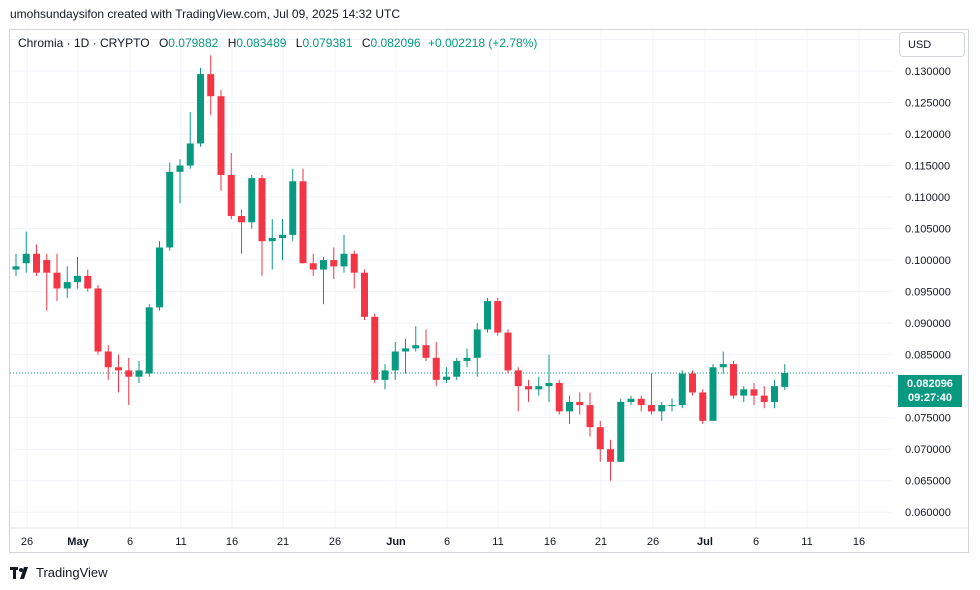 Image resolution: width=980 pixels, height=590 pixels. What do you see at coordinates (932, 44) in the screenshot?
I see `currency-button: USD` at bounding box center [932, 44].